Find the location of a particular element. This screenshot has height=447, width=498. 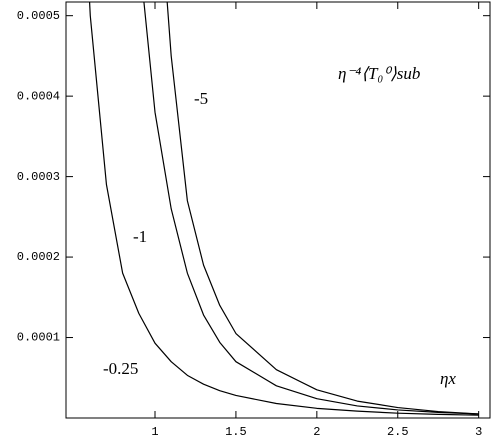

curve-label: -5 is located at coordinates (201, 98).